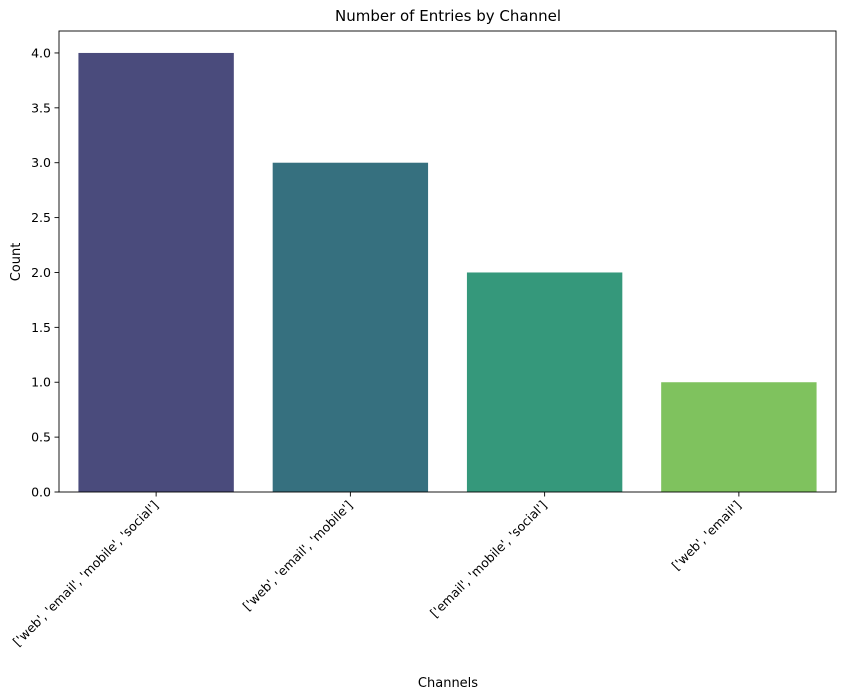  What do you see at coordinates (41, 437) in the screenshot?
I see `y-tick-label: 0.5` at bounding box center [41, 437].